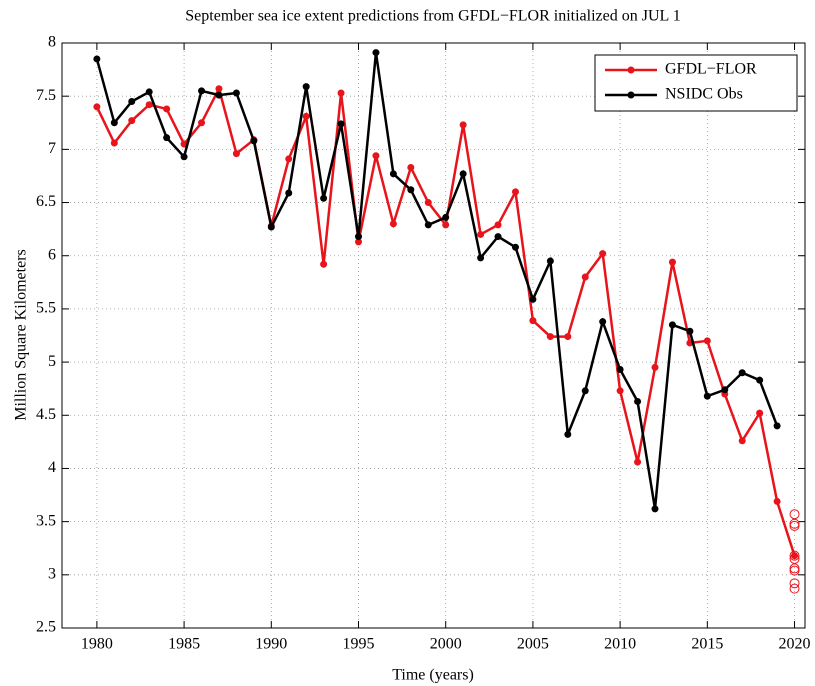 This screenshot has width=815, height=686. What do you see at coordinates (271, 644) in the screenshot?
I see `x-tick-label: 1990` at bounding box center [271, 644].